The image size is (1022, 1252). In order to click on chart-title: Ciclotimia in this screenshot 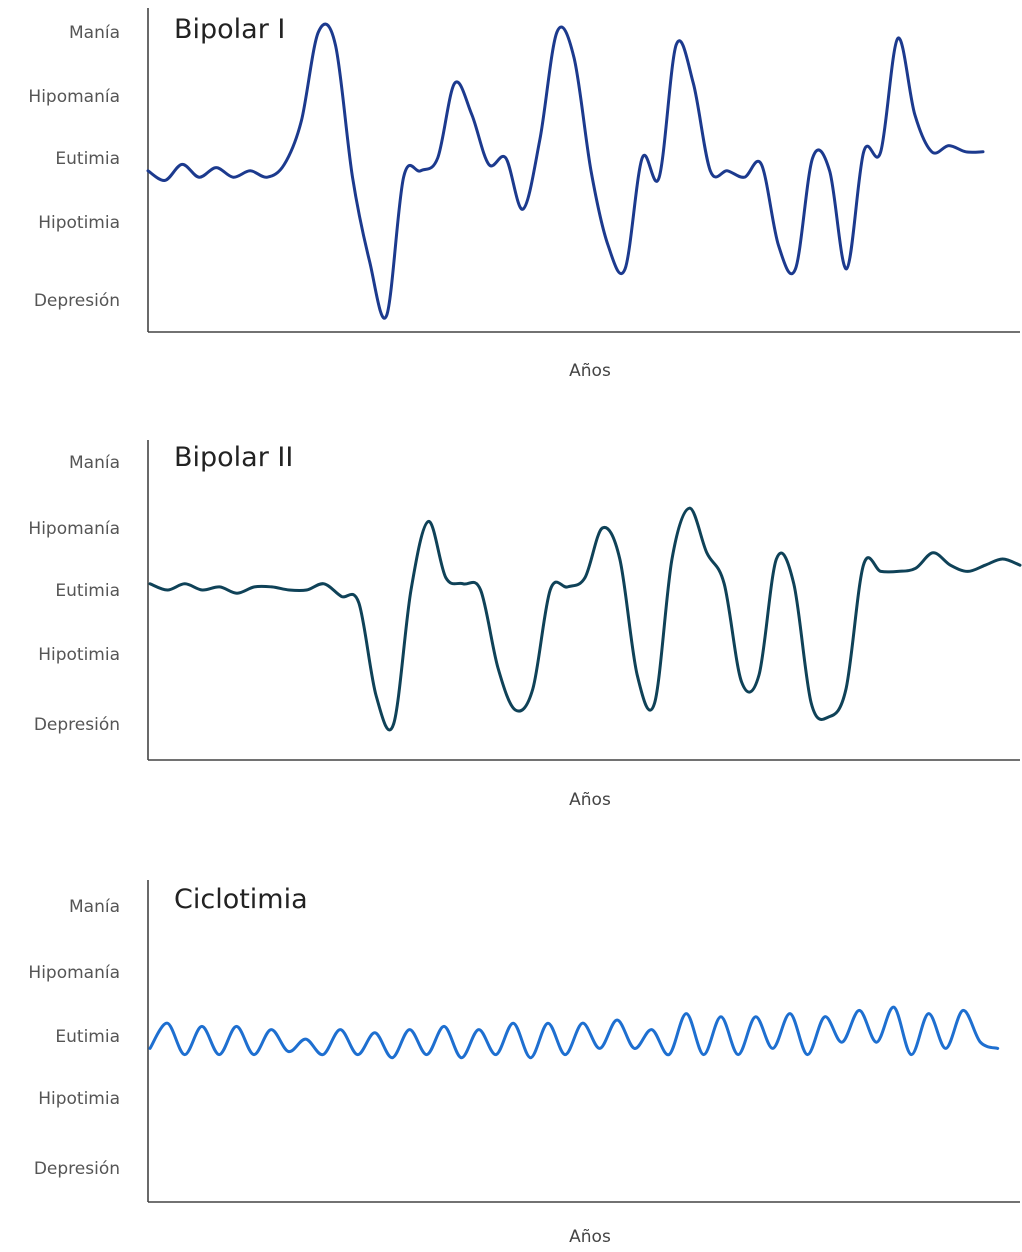, I will do `click(241, 899)`.